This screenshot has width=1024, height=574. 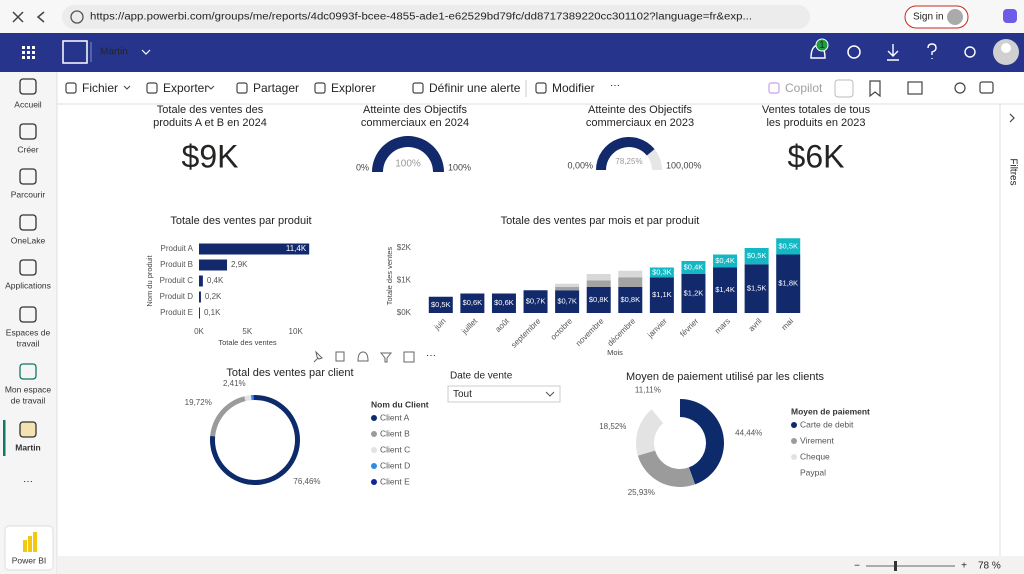 What do you see at coordinates (28, 389) in the screenshot?
I see `nav-item: Mon espace` at bounding box center [28, 389].